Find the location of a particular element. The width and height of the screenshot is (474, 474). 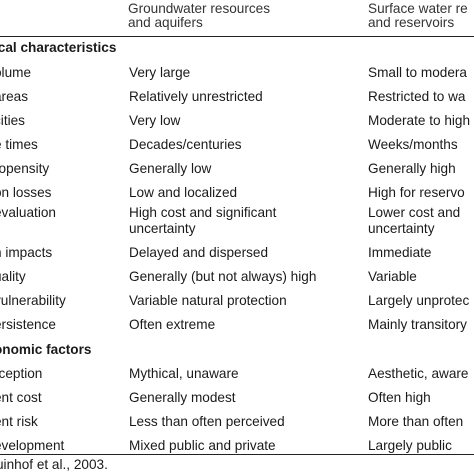

surface-cell: Mainly transitory is located at coordinates (417, 324).